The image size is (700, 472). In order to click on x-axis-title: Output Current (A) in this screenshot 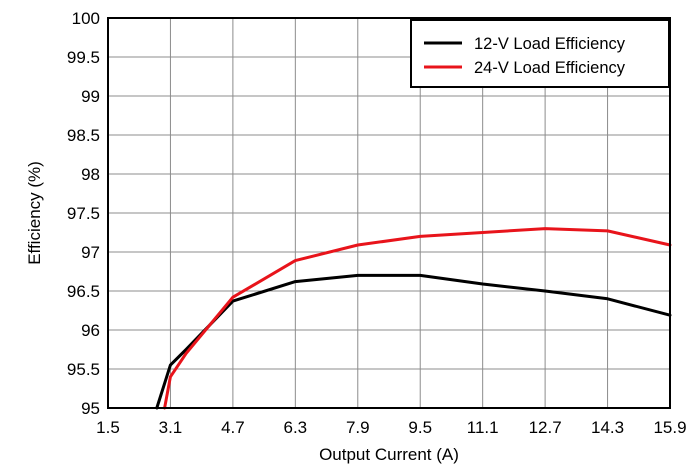, I will do `click(389, 454)`.